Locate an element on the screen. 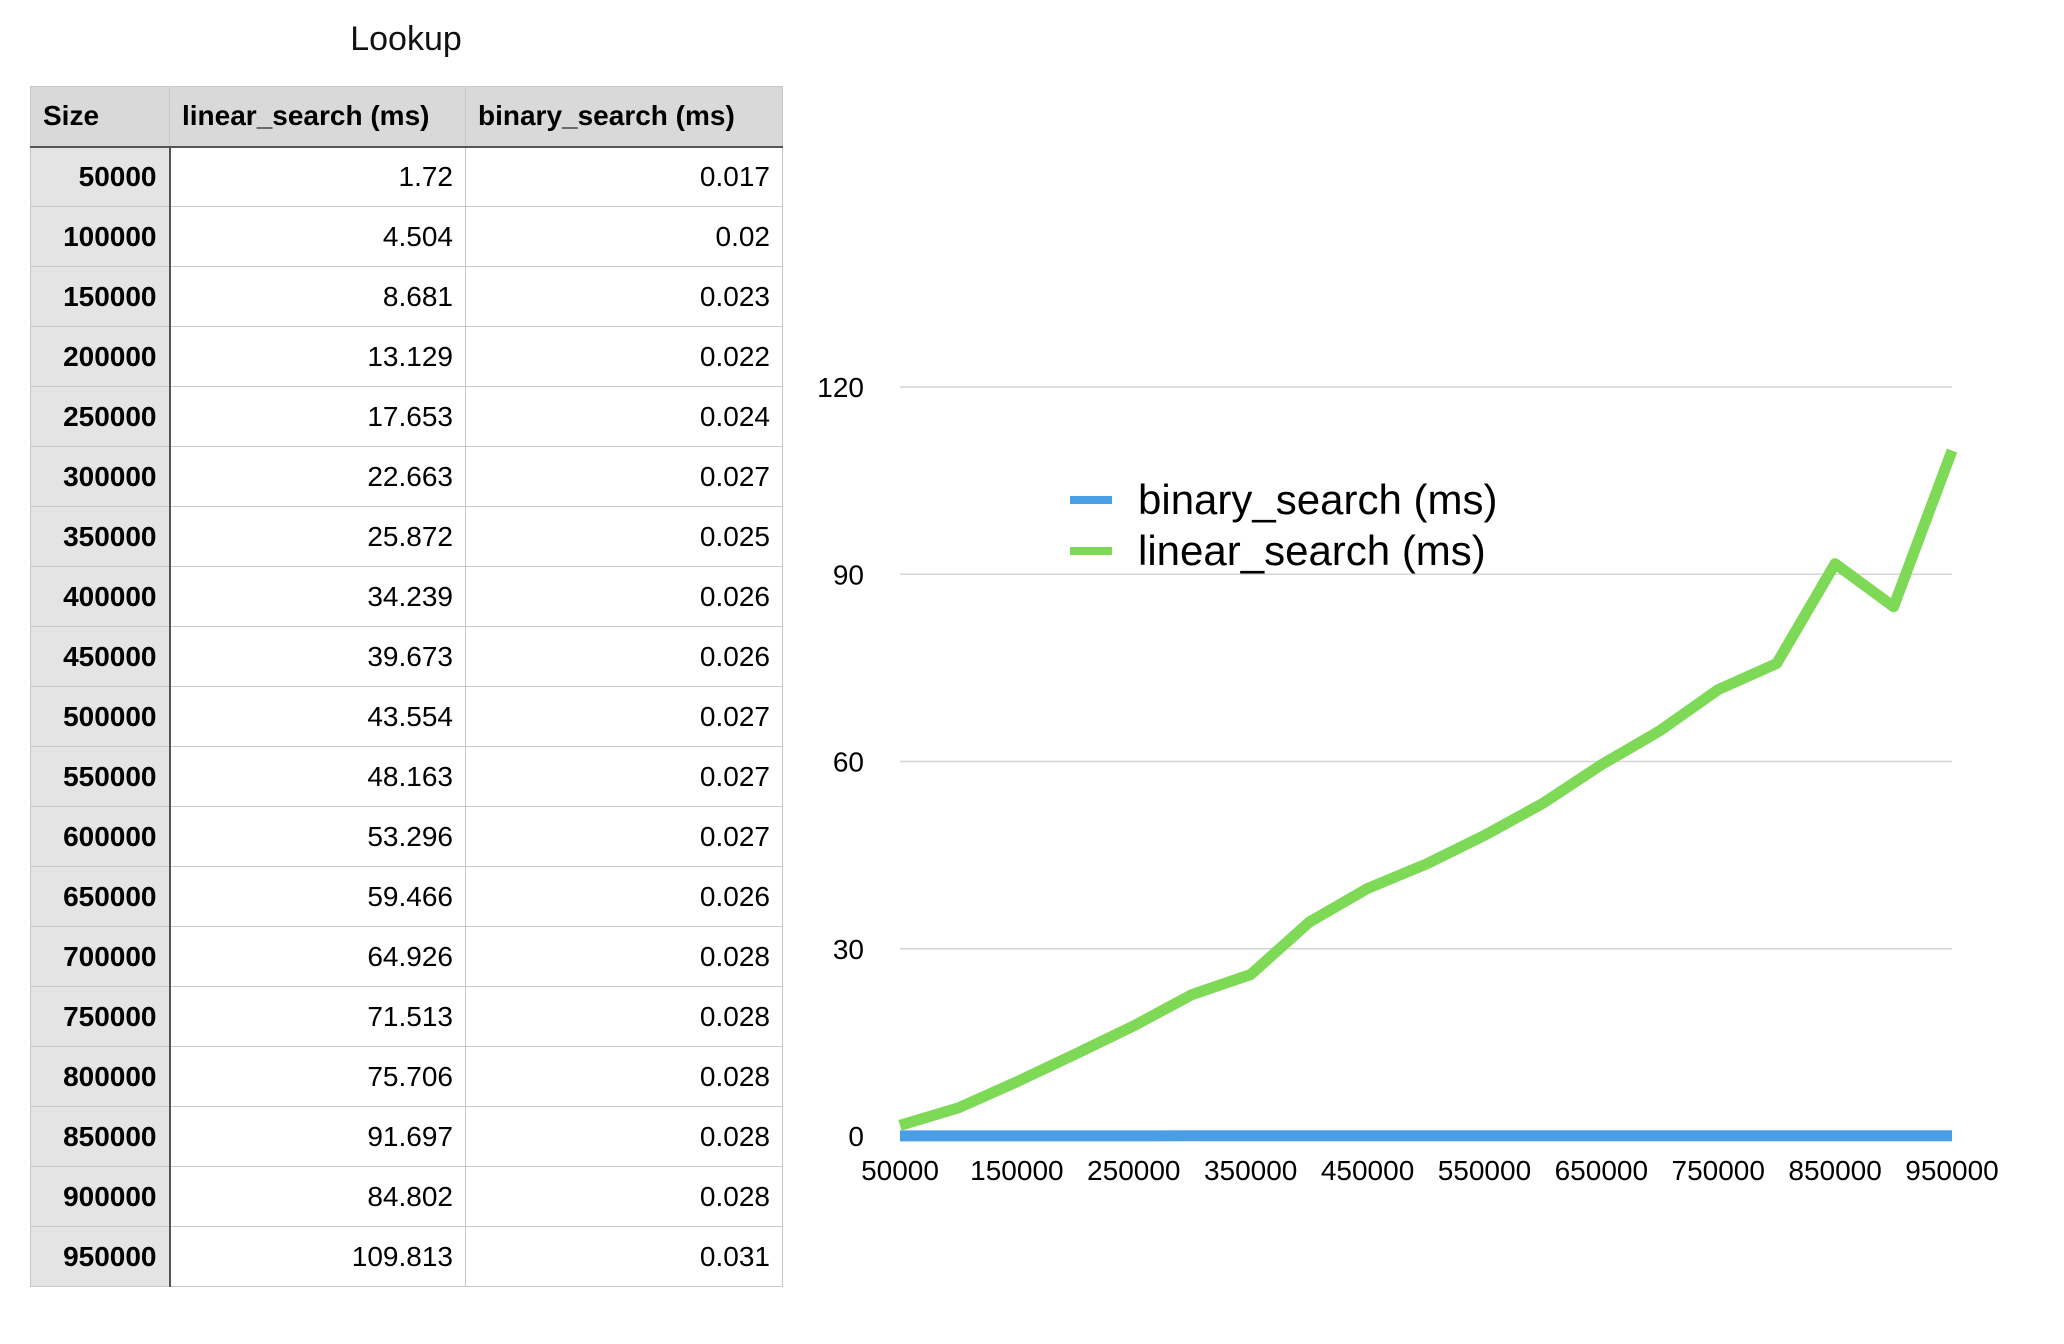  linear-search-cell: 13.129 is located at coordinates (317, 356).